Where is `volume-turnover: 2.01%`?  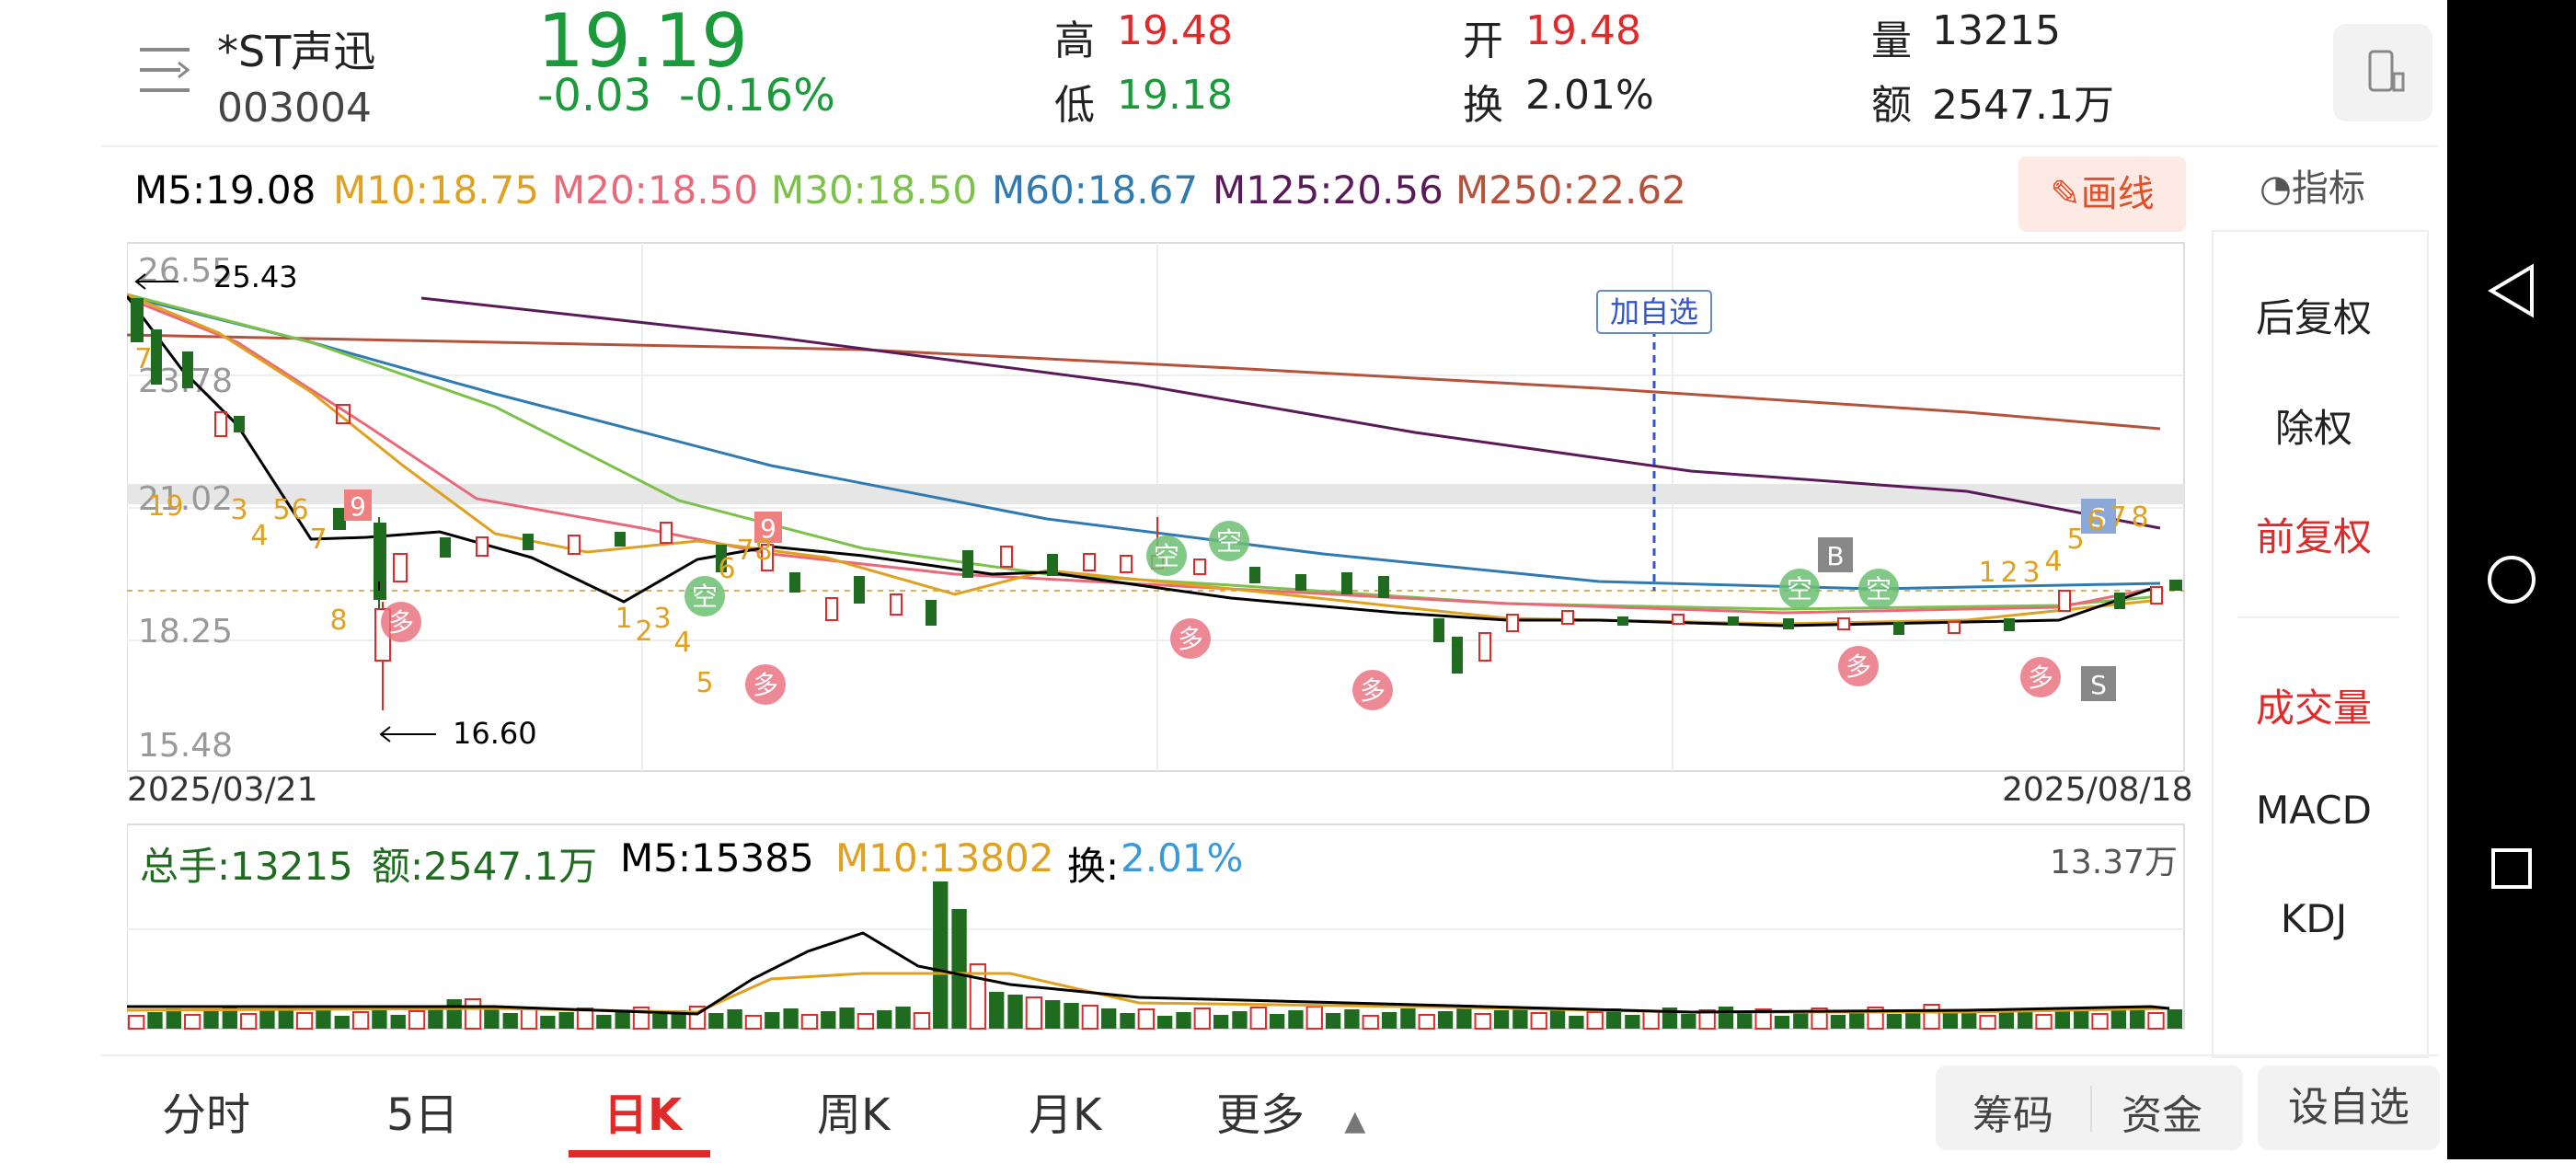
volume-turnover: 2.01% is located at coordinates (1182, 858).